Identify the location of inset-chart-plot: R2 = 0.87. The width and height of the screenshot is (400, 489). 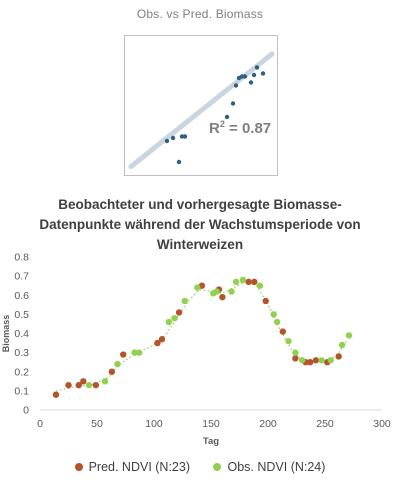
(201, 110).